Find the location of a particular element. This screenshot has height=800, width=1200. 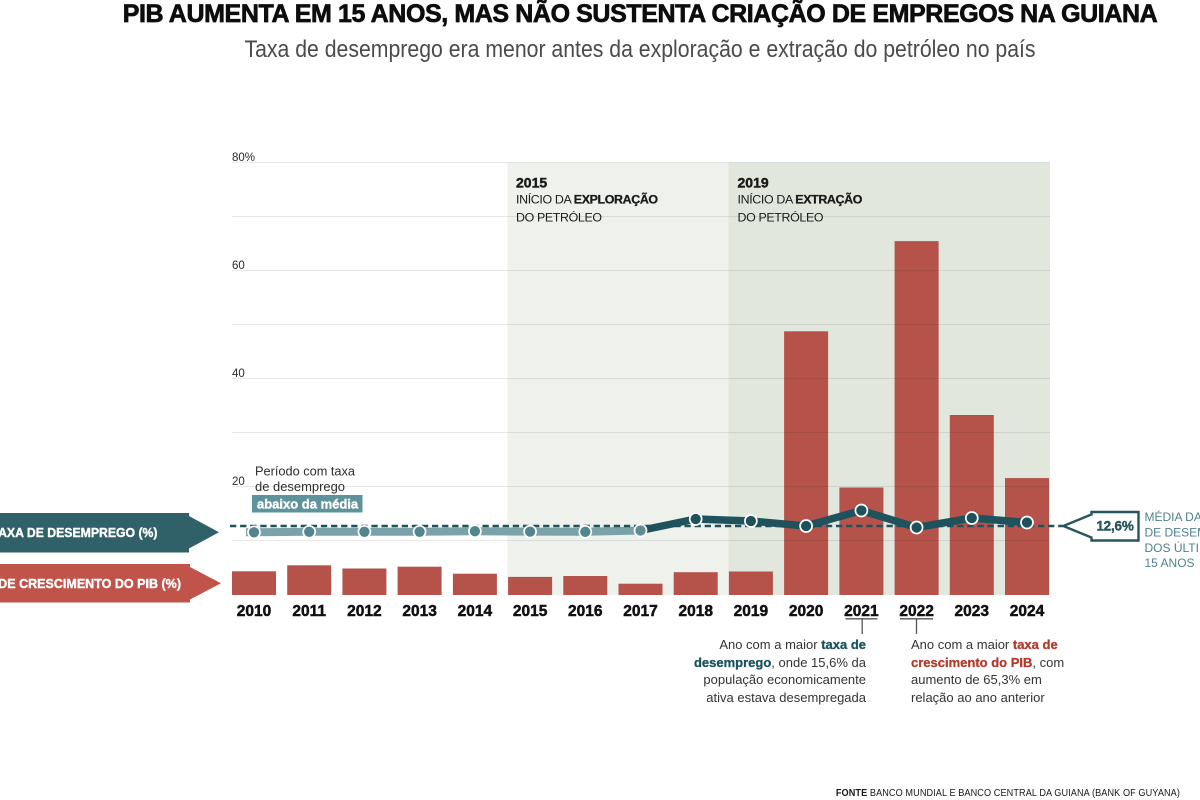

svg-text: 2022 is located at coordinates (916, 611).